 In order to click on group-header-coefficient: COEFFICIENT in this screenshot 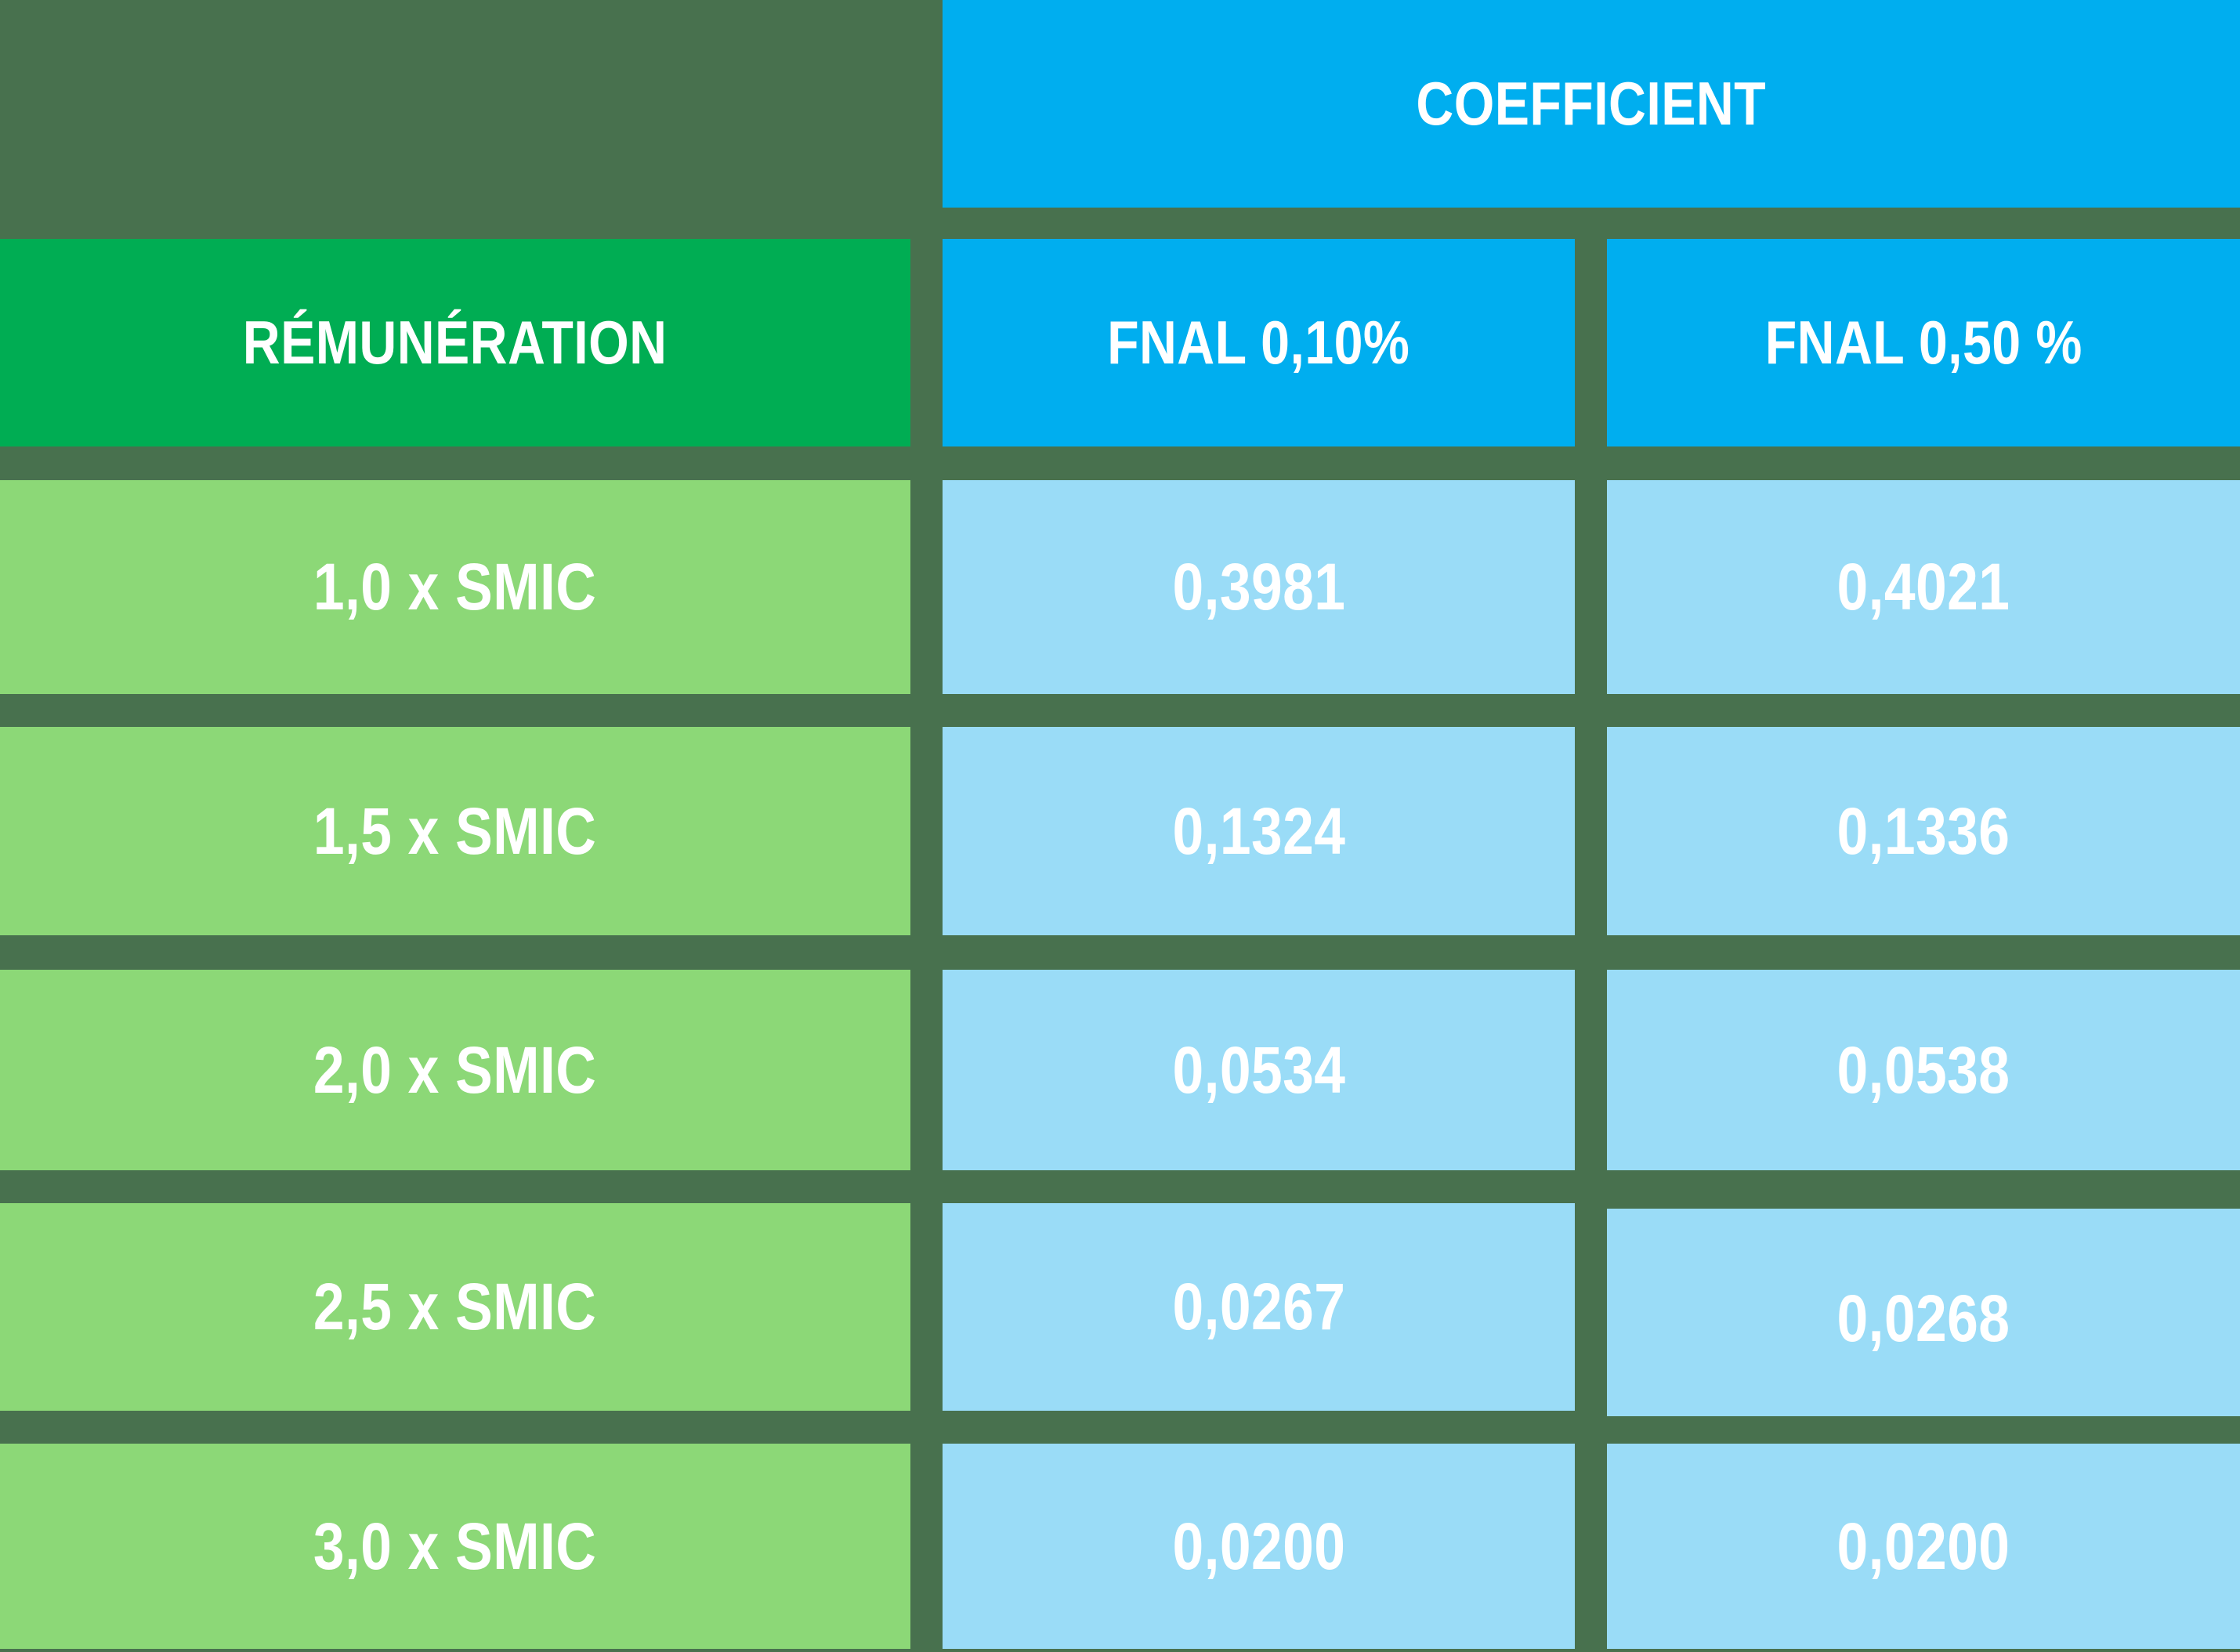, I will do `click(1591, 104)`.